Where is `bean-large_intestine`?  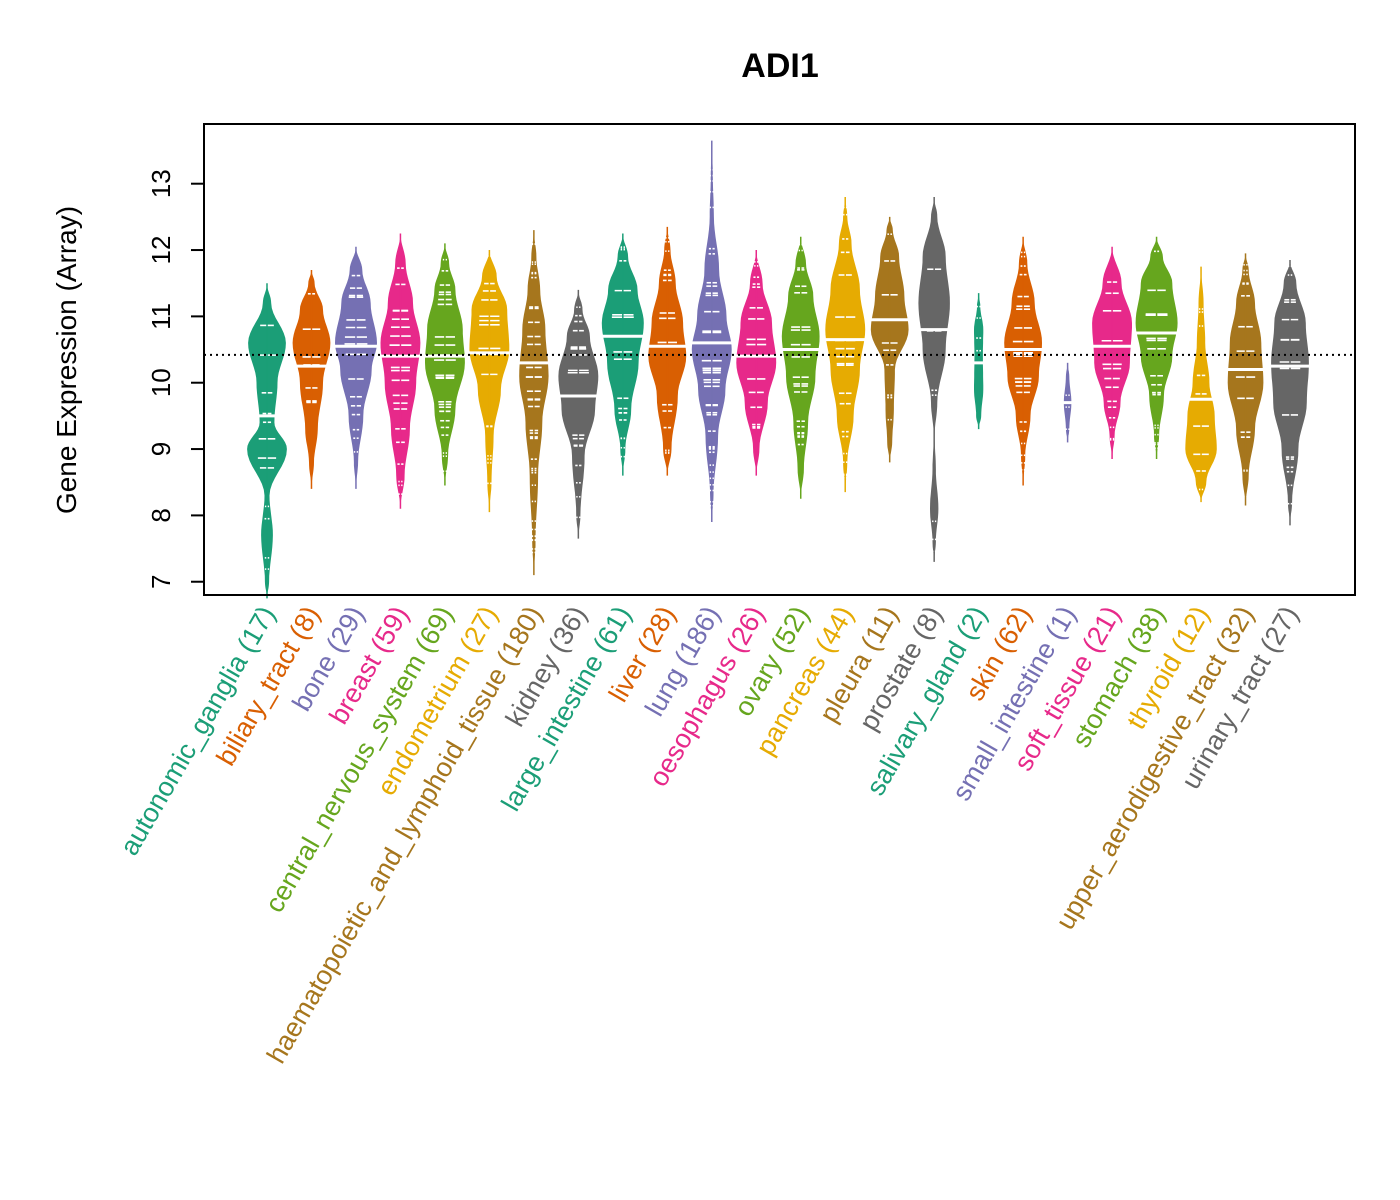 bean-large_intestine is located at coordinates (623, 354).